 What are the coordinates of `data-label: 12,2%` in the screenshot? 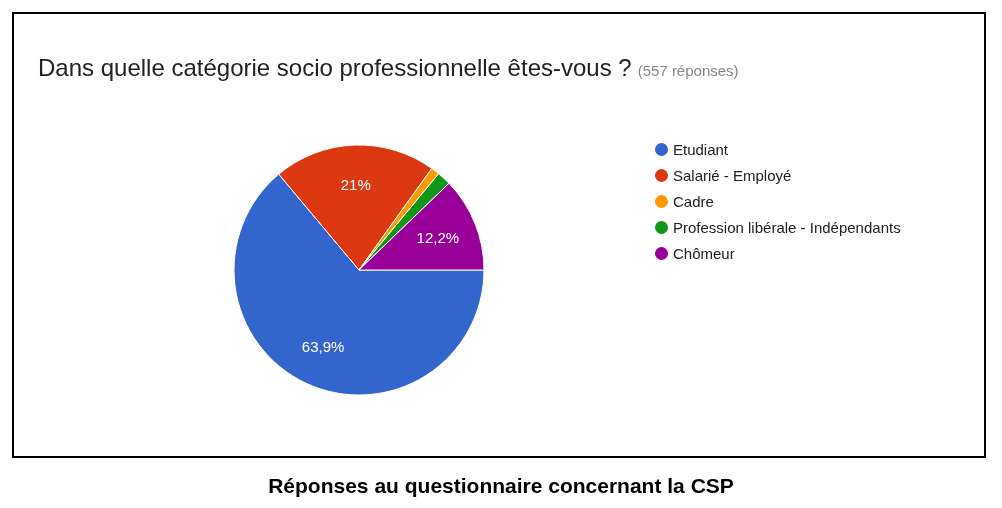 It's located at (438, 238).